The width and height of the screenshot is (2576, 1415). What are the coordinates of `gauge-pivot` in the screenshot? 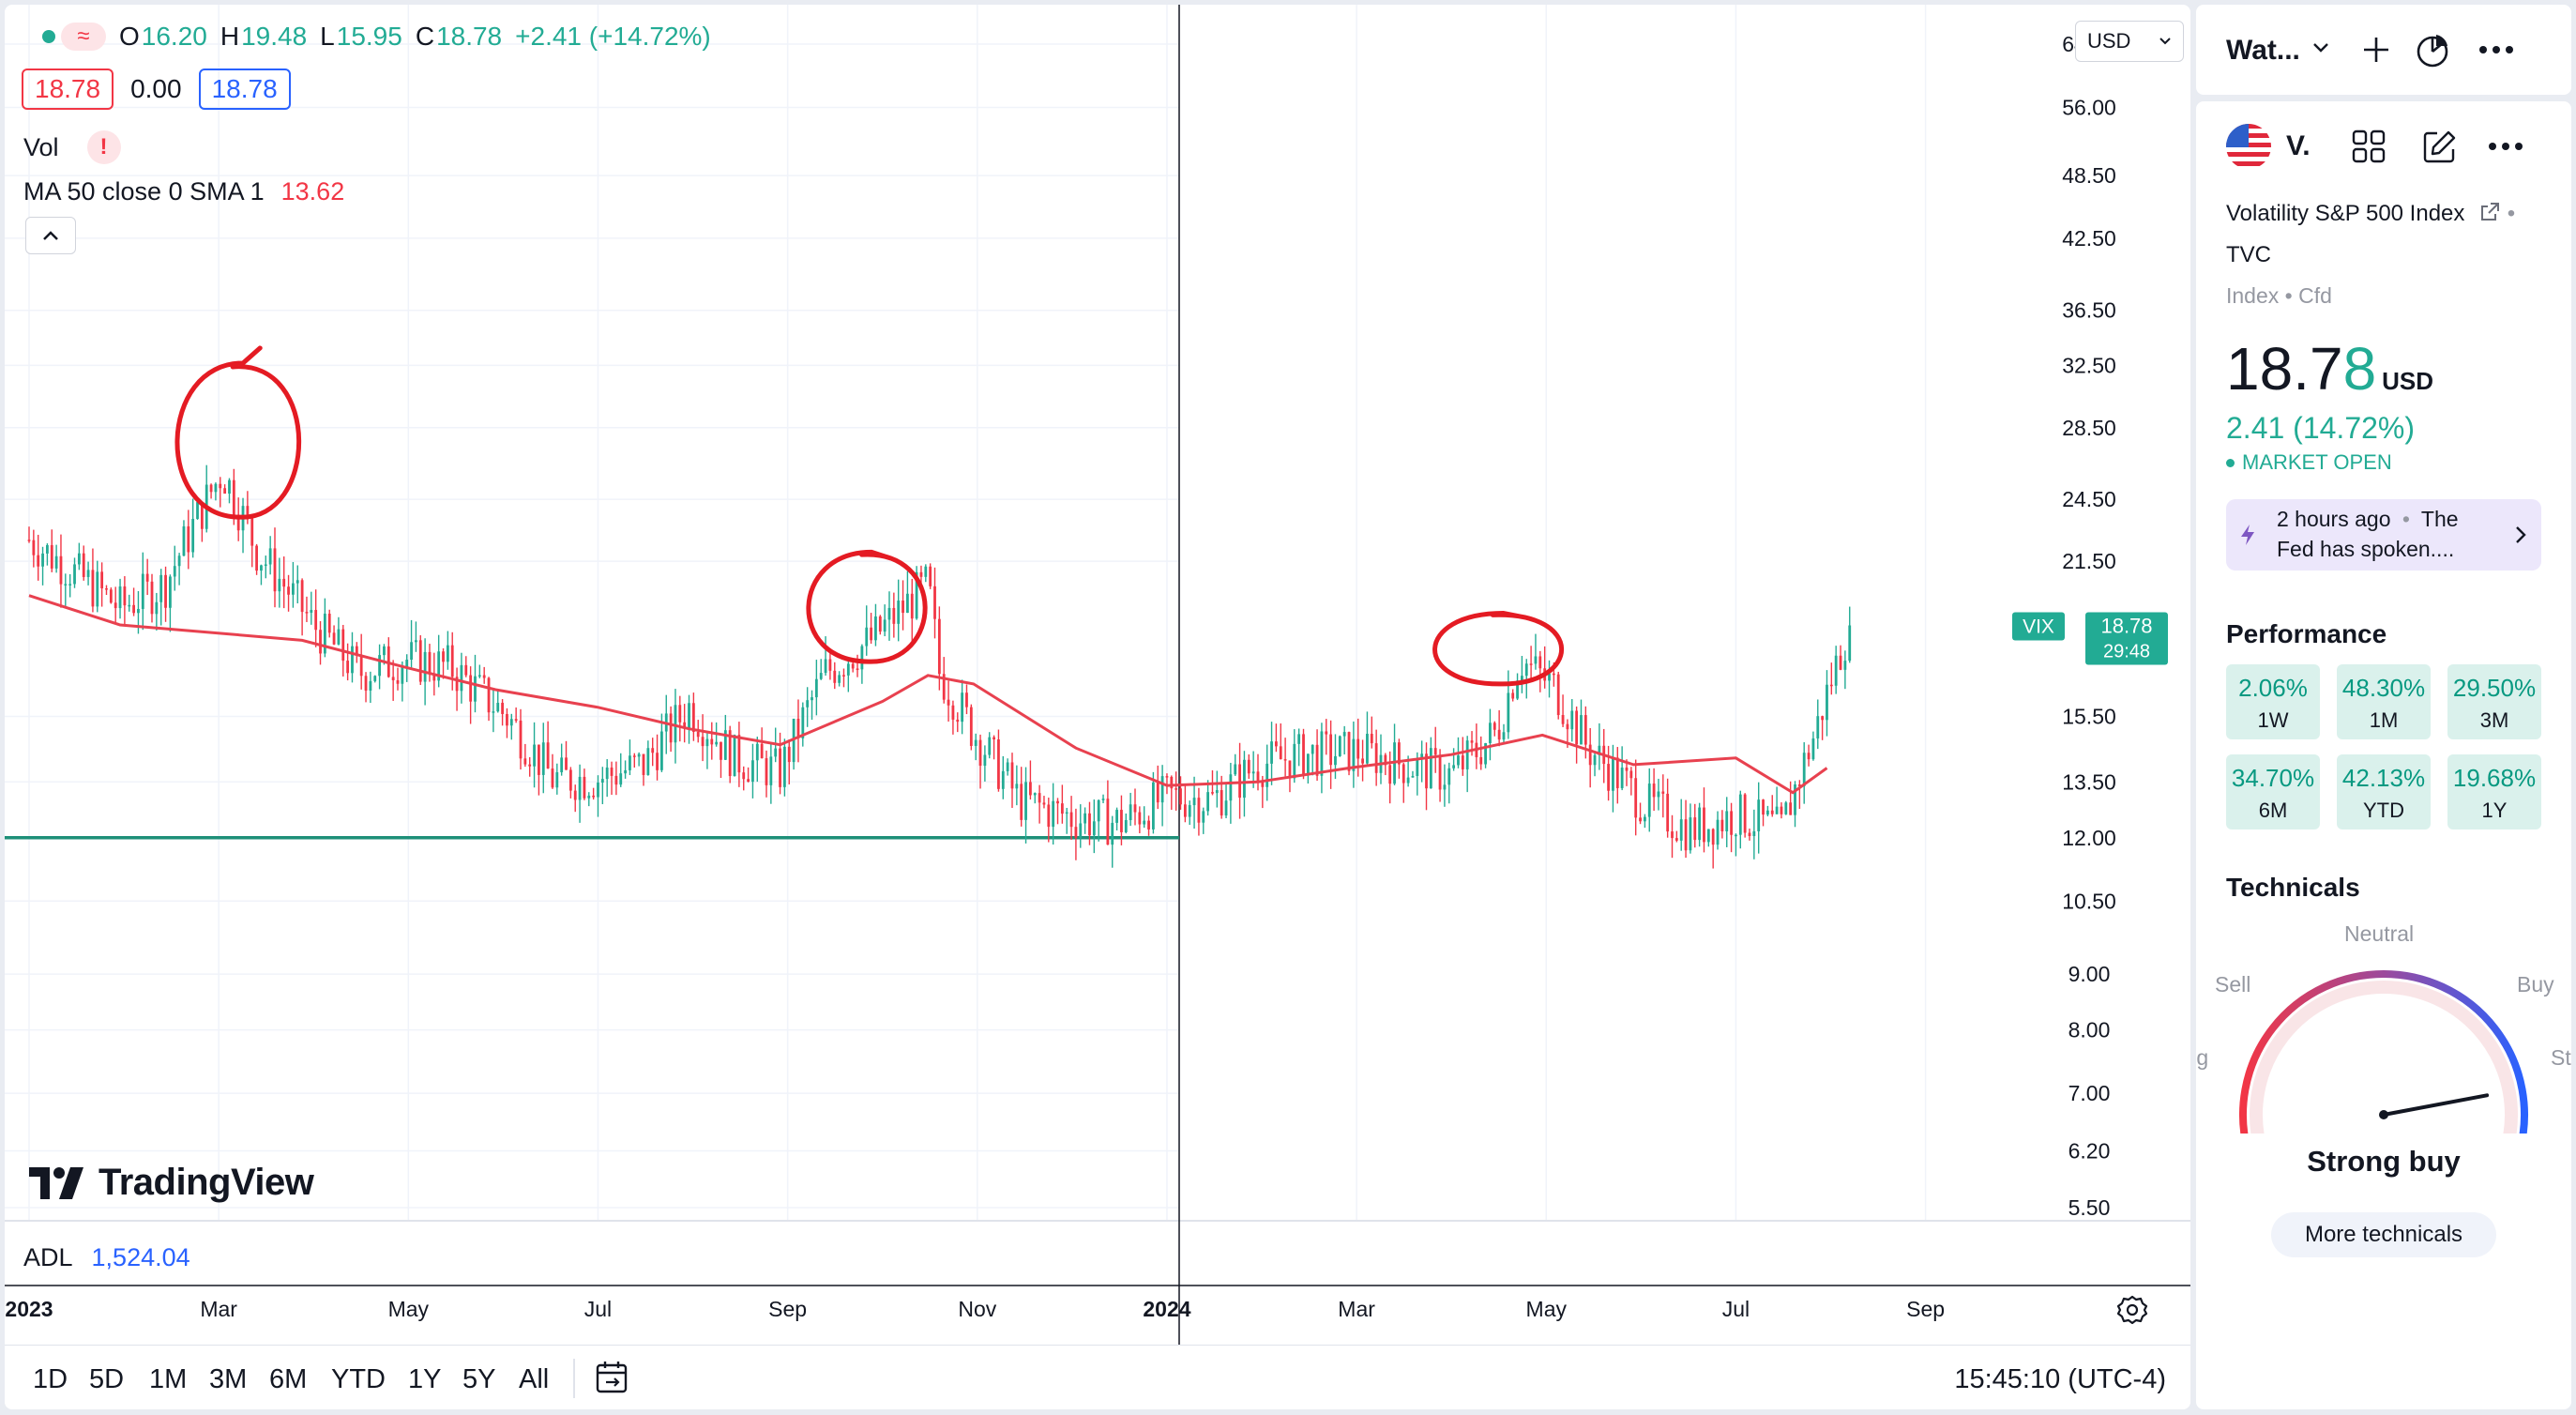 It's located at (2383, 1114).